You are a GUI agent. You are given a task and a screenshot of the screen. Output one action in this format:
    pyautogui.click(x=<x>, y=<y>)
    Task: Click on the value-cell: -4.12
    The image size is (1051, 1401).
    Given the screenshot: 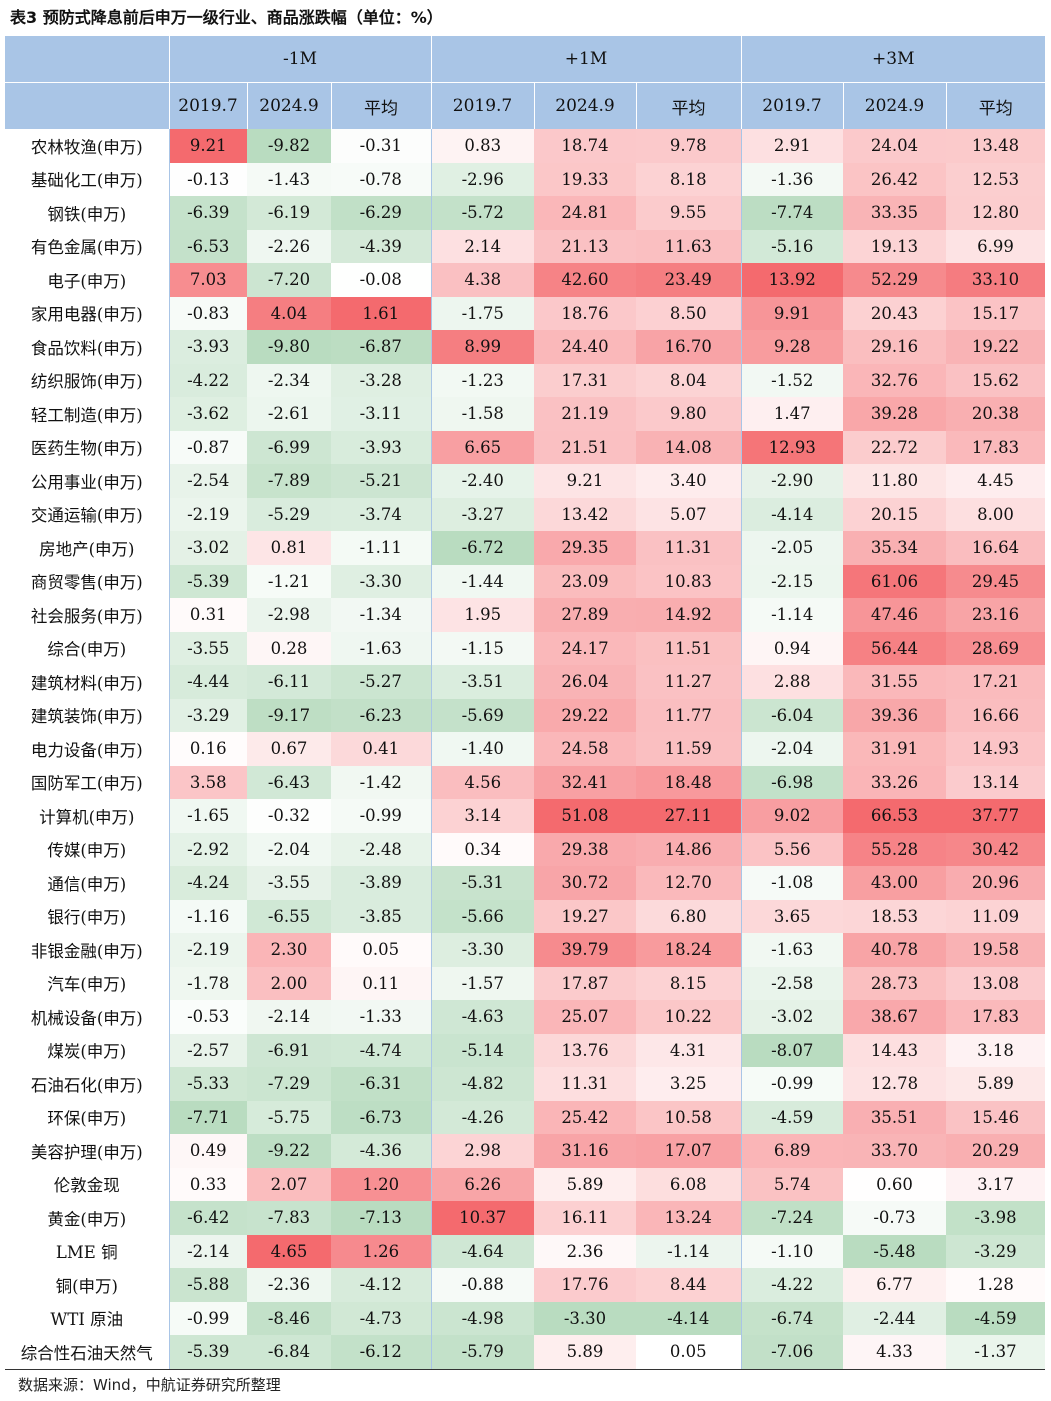 What is the action you would take?
    pyautogui.click(x=381, y=1285)
    